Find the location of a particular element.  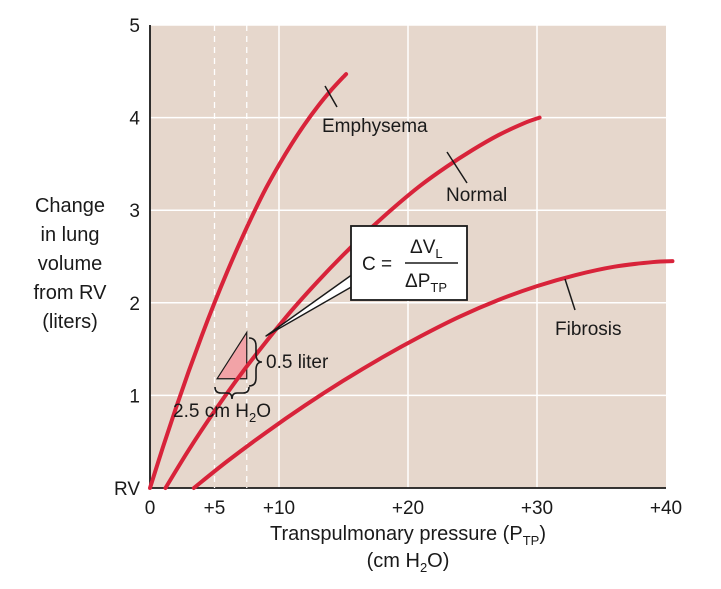

formula-num-main: ΔV is located at coordinates (423, 247).